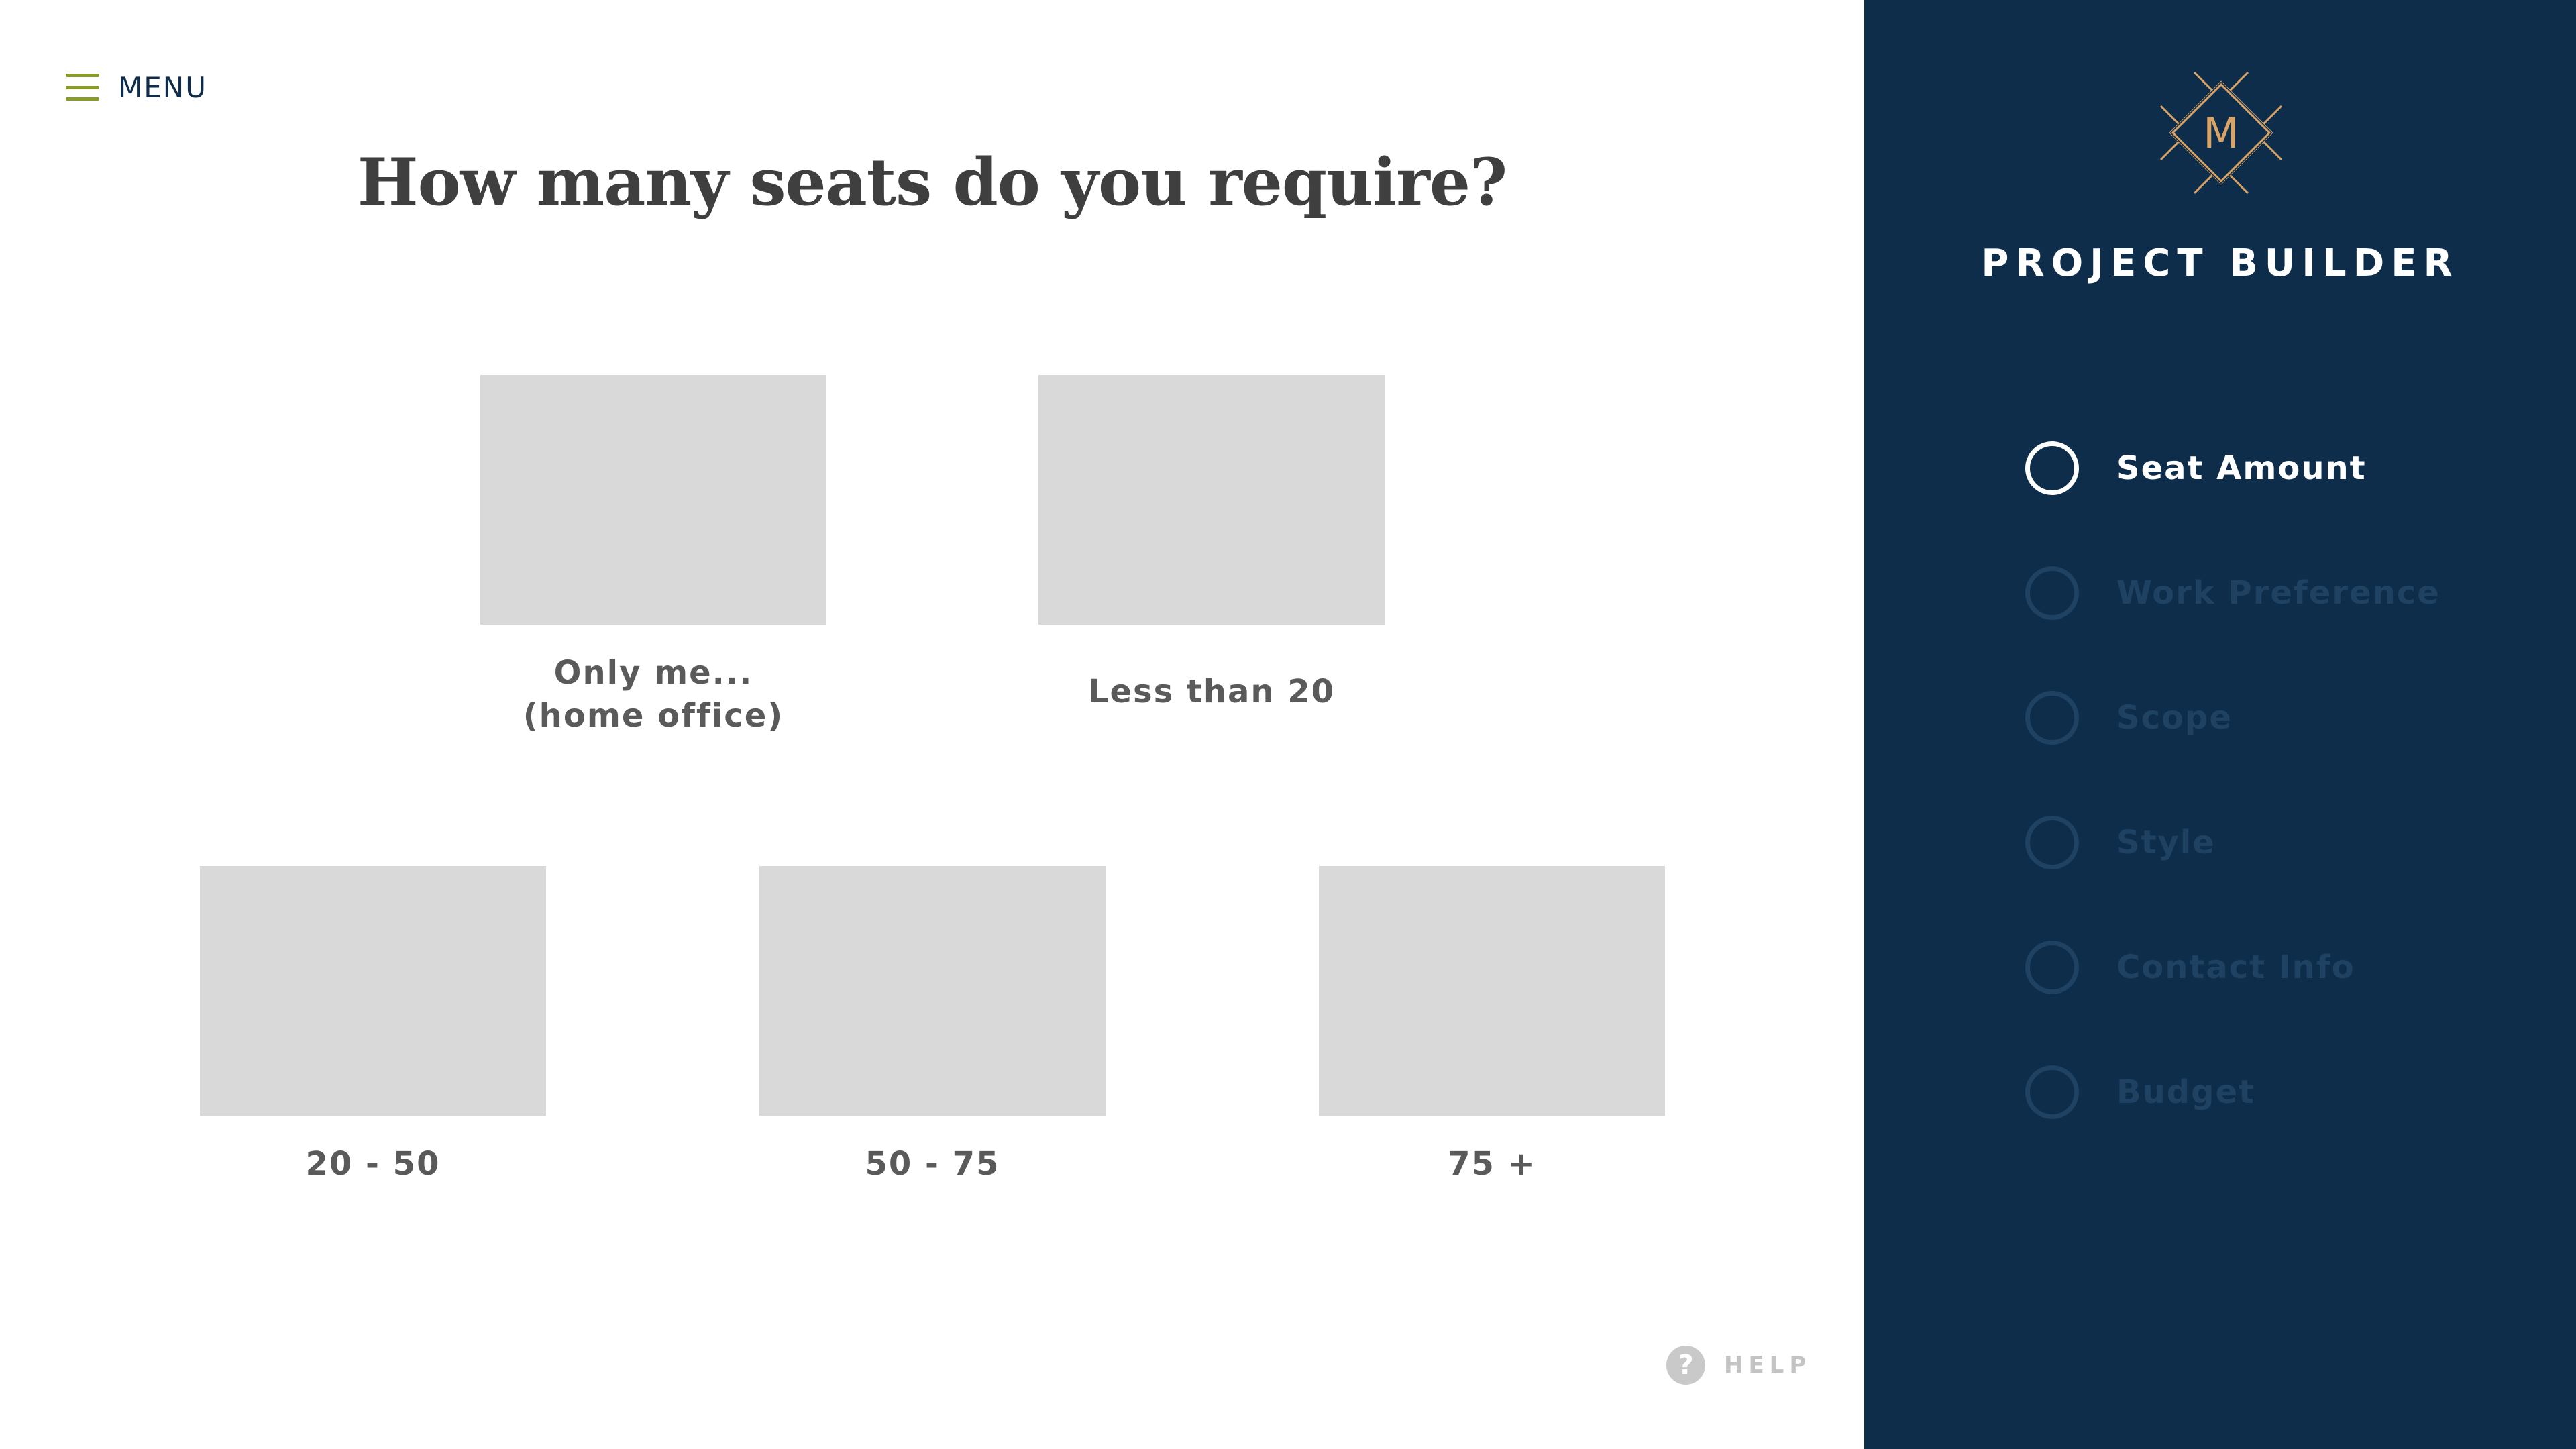  Describe the element at coordinates (2220, 263) in the screenshot. I see `sidebar-title: PROJECT BUILDER` at that location.